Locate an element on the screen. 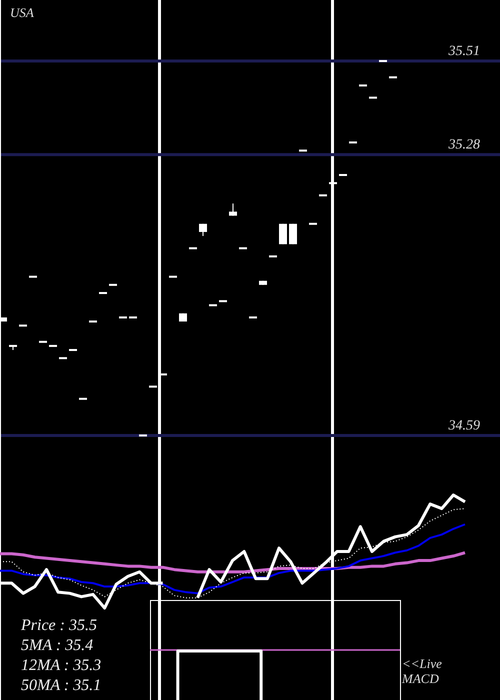  y-tick-label: 34.59 is located at coordinates (464, 426).